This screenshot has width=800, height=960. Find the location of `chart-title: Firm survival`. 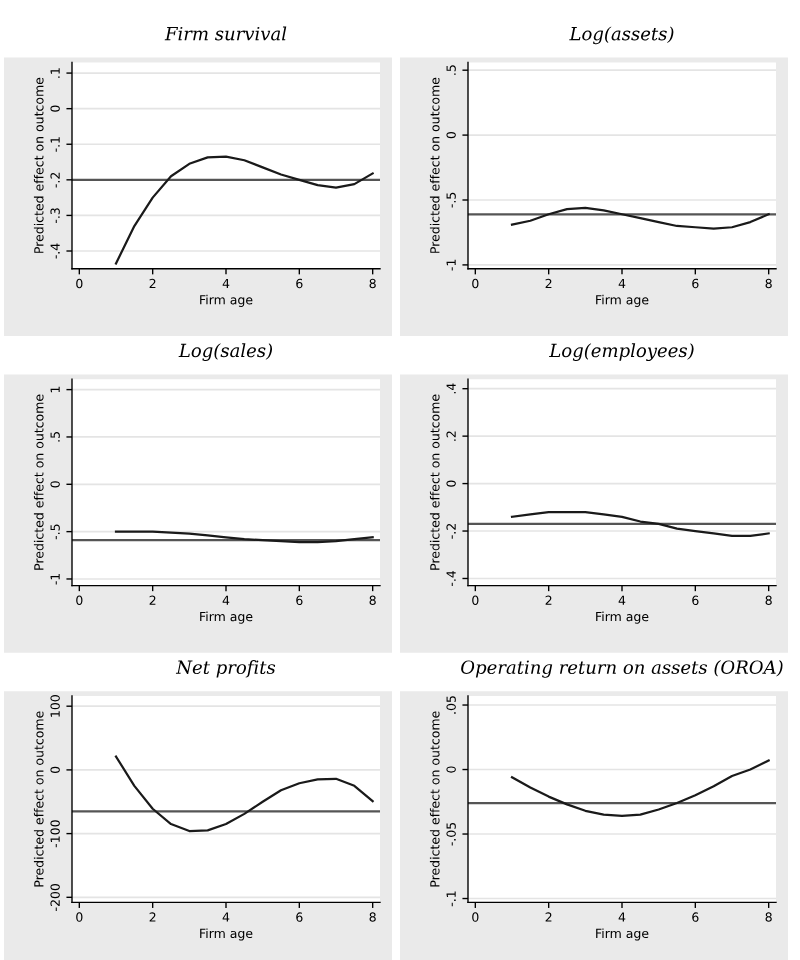

chart-title: Firm survival is located at coordinates (225, 33).